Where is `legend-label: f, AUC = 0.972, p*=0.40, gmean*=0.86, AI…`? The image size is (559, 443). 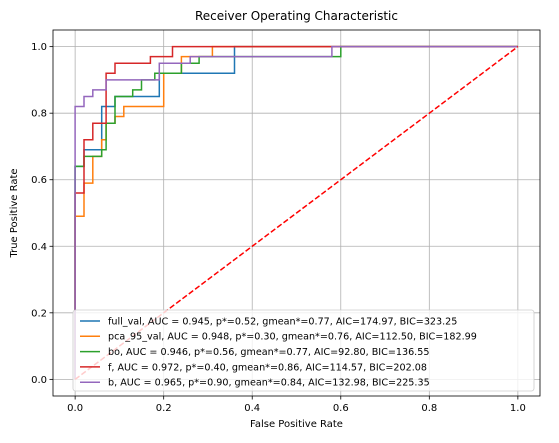 legend-label: f, AUC = 0.972, p*=0.40, gmean*=0.86, AI… is located at coordinates (267, 367).